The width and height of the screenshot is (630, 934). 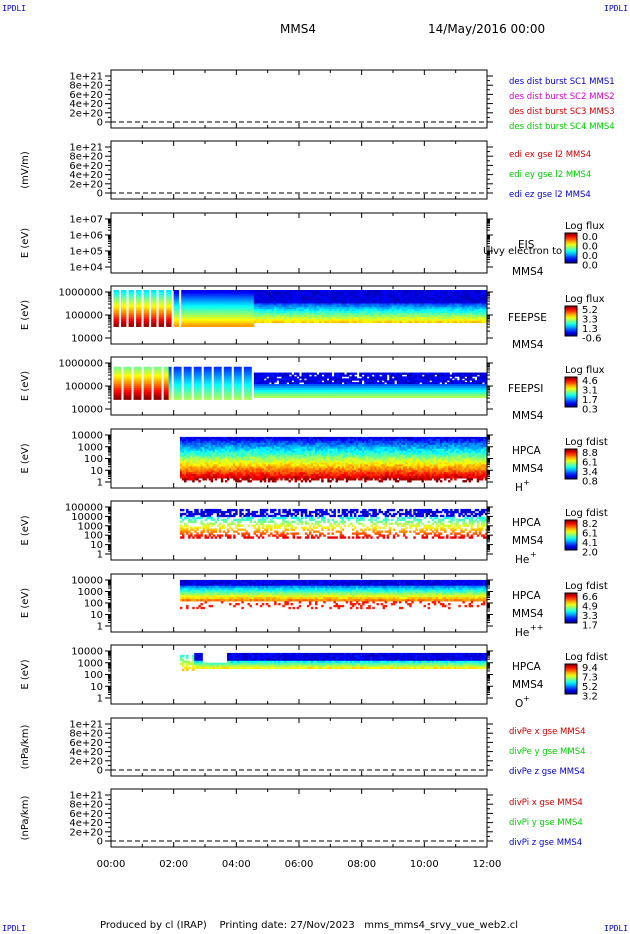 I want to click on colorbar-tick-label: 0.3, so click(x=590, y=410).